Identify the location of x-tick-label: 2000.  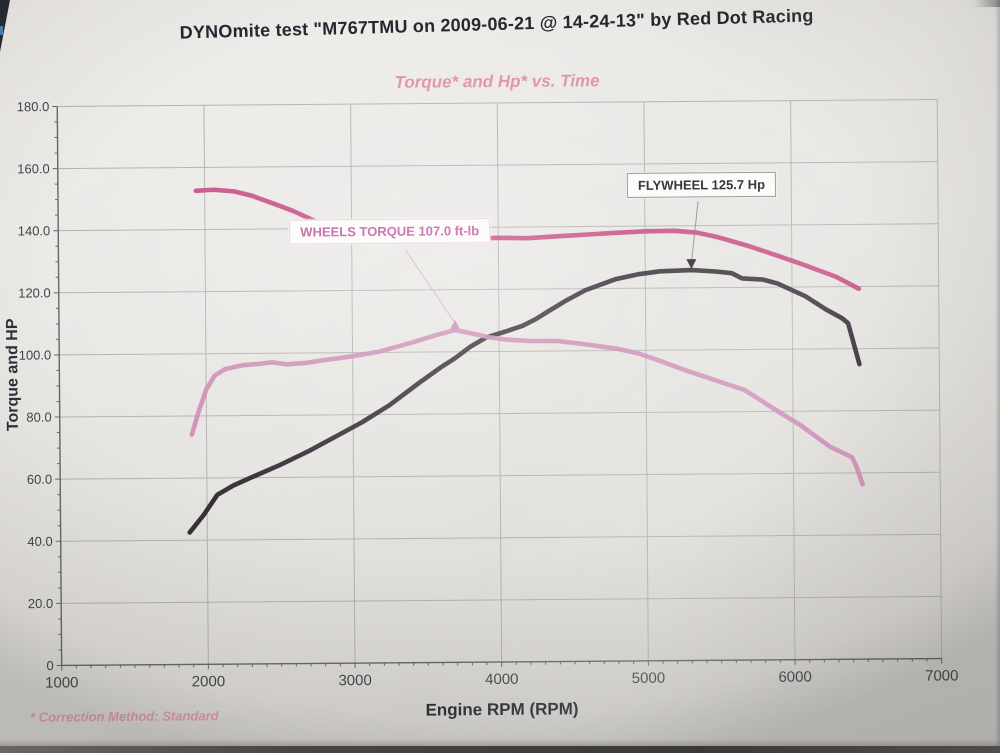
(209, 681).